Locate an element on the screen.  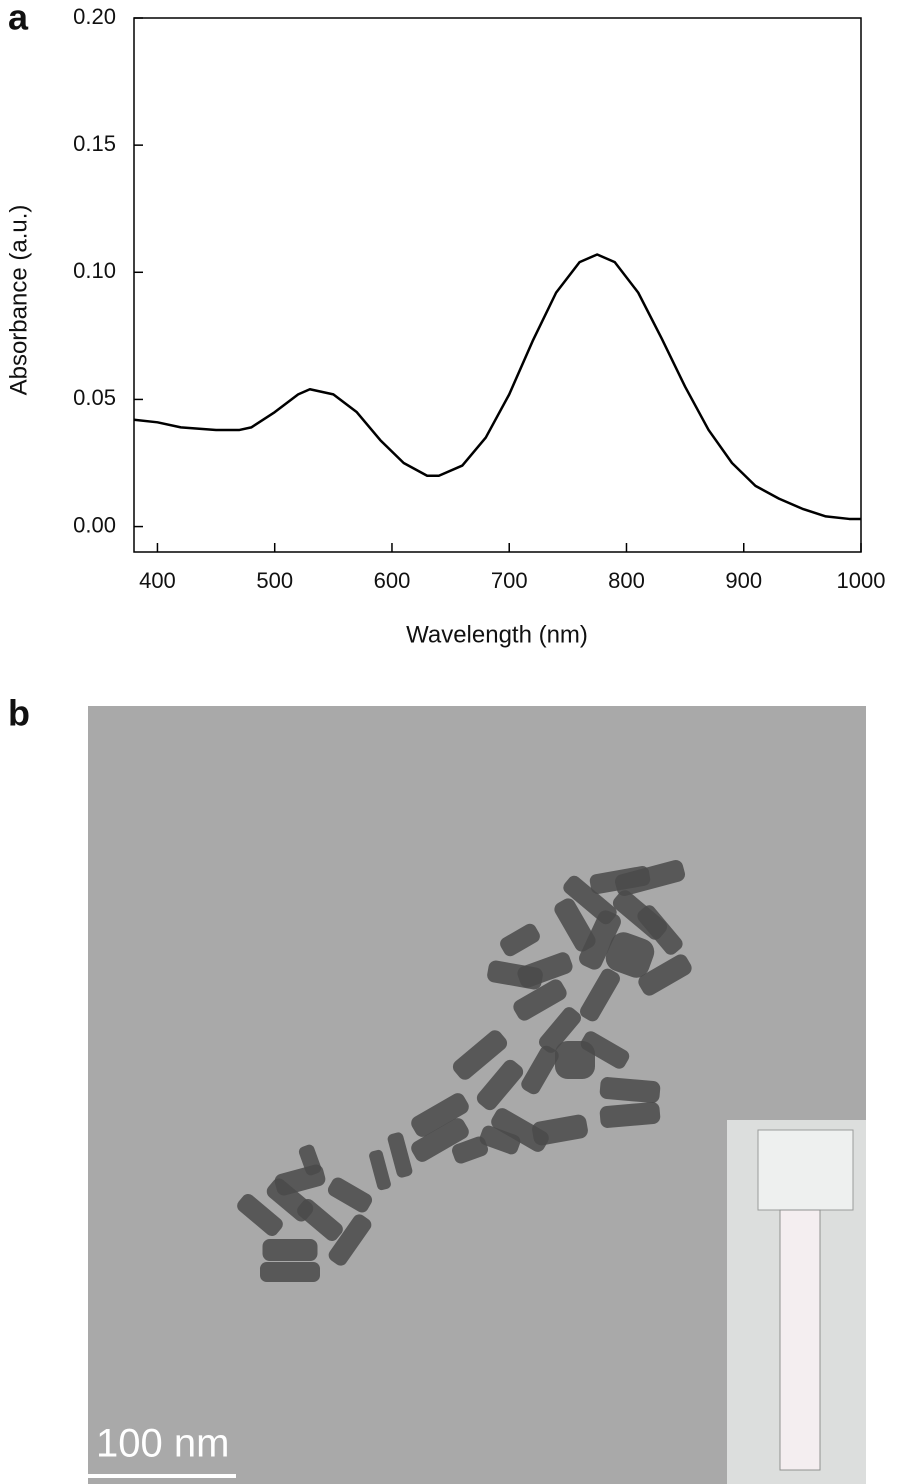
y-tick-label: 0.00 is located at coordinates (94, 524).